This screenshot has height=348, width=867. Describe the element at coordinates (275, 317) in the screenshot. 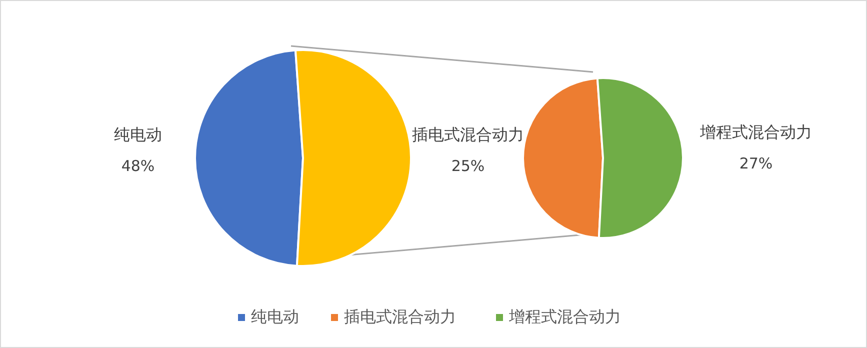

I see `legend-label: 纯电动` at that location.